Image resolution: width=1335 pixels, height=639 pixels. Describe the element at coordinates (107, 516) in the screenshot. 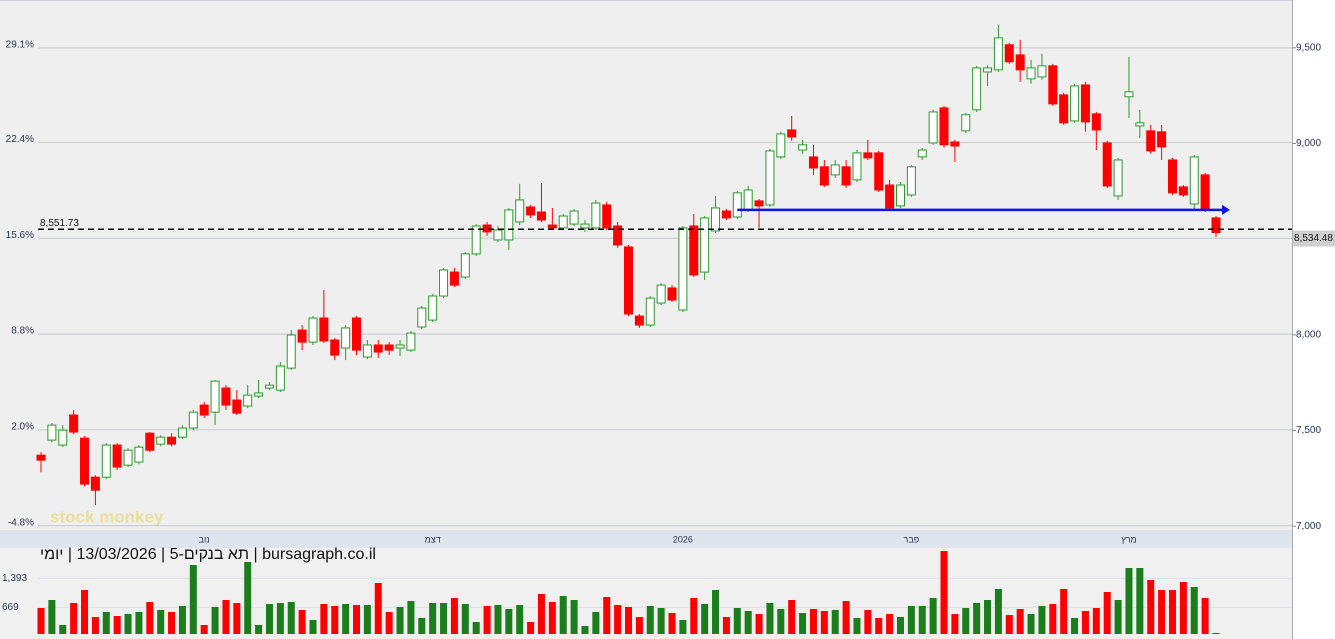

I see `watermark: stock monkey` at that location.